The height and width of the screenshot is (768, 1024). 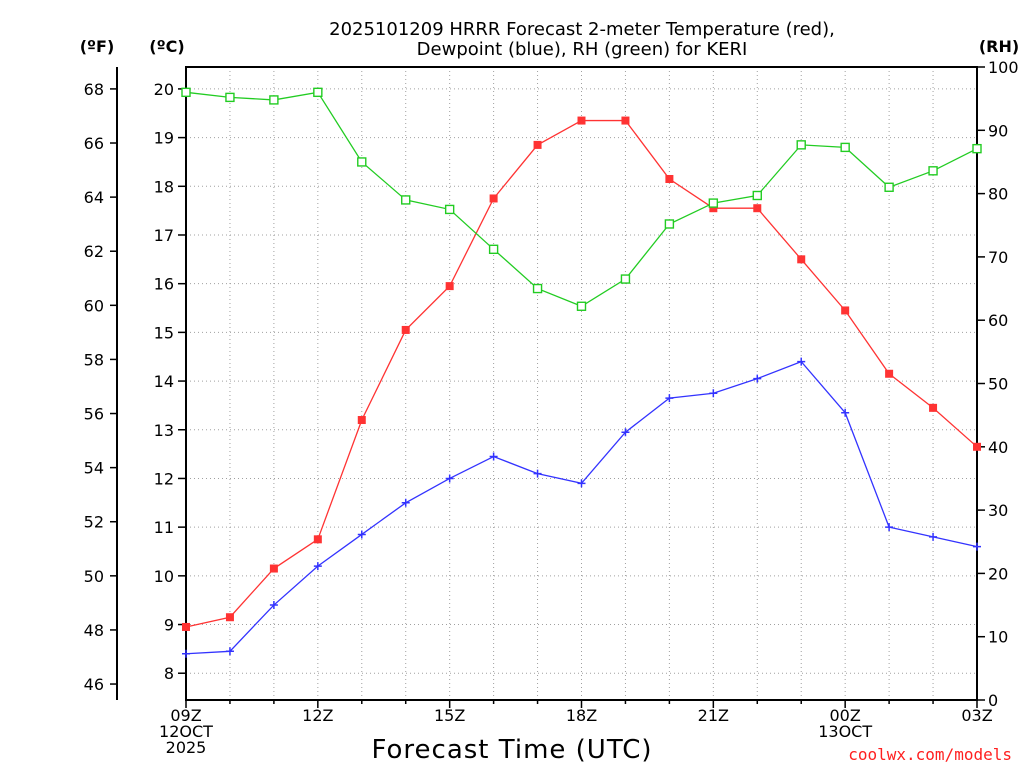 I want to click on fahrenheit-unit-label: (ºF), so click(x=97, y=46).